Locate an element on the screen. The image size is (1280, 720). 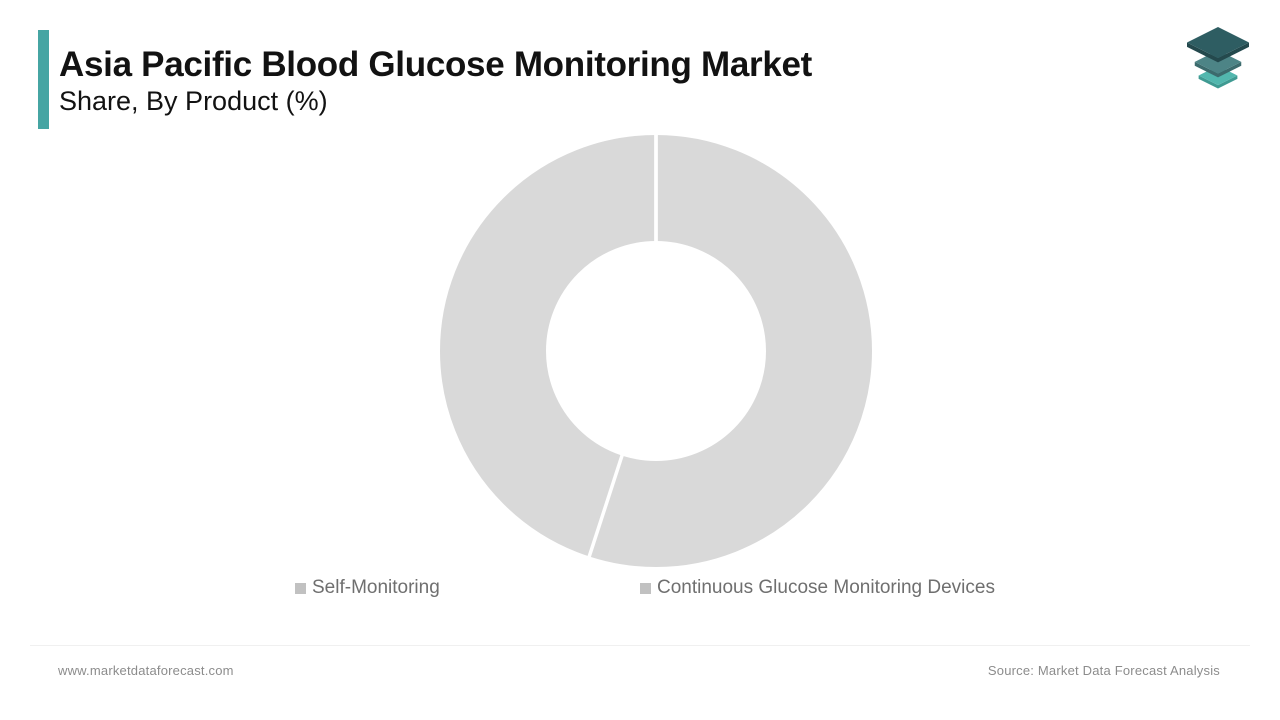
legend-item-self-monitoring: Self-Monitoring is located at coordinates (367, 588).